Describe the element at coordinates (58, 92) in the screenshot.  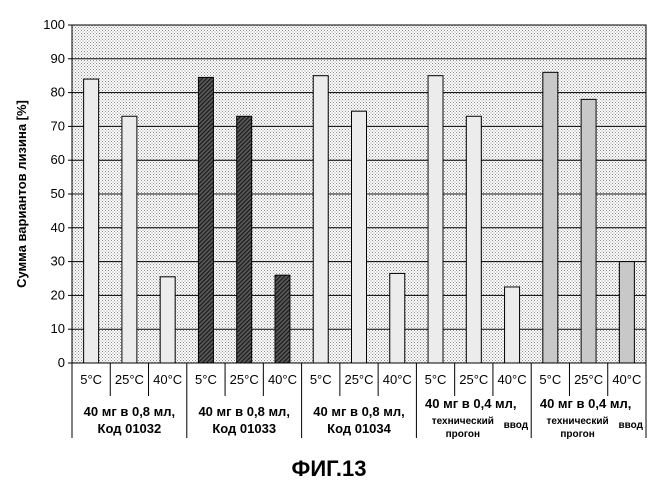
I see `y-tick-label: 80` at that location.